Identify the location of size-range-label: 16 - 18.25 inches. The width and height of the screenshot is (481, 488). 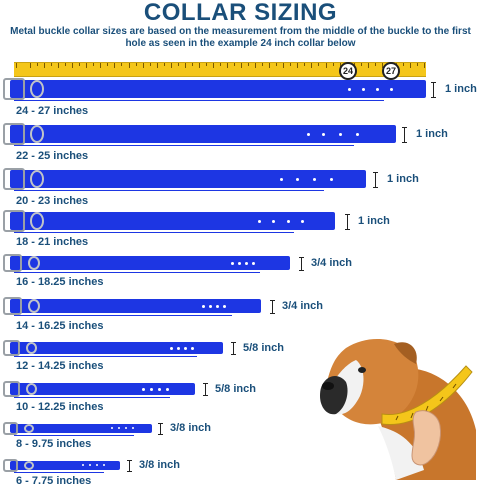
(60, 282).